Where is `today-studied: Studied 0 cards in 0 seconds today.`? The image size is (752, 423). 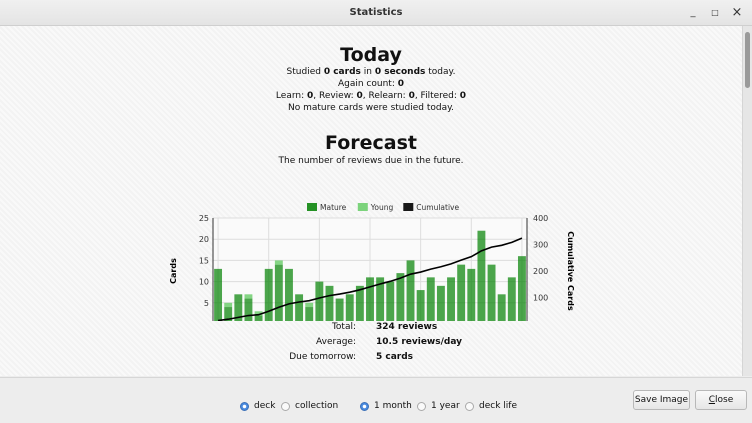
today-studied: Studied 0 cards in 0 seconds today. is located at coordinates (371, 72).